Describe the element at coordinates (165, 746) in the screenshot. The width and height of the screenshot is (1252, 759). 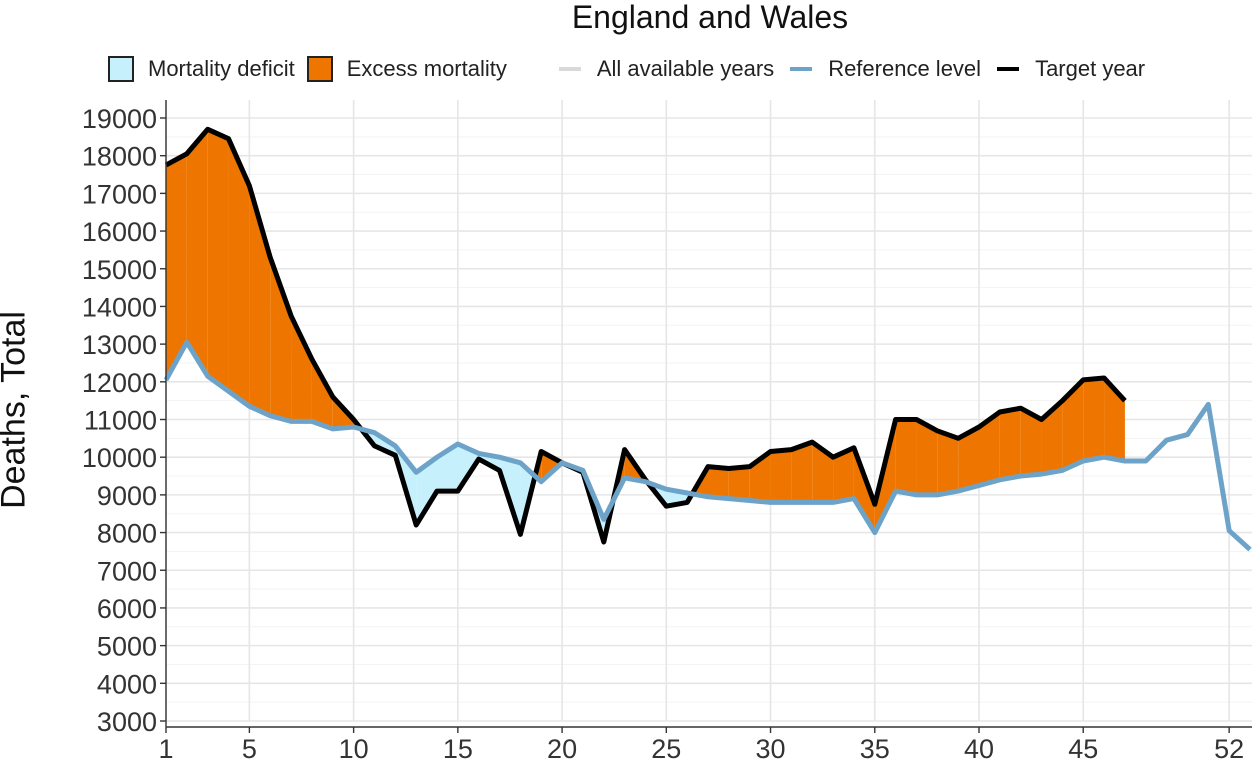
I see `x-tick-label: 1` at that location.